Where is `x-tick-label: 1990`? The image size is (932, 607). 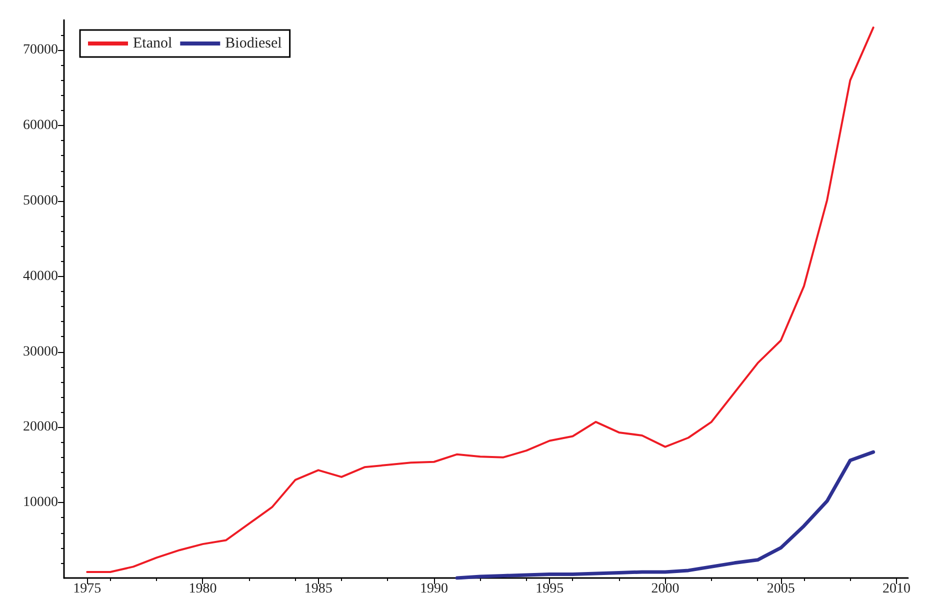
x-tick-label: 1990 is located at coordinates (434, 589).